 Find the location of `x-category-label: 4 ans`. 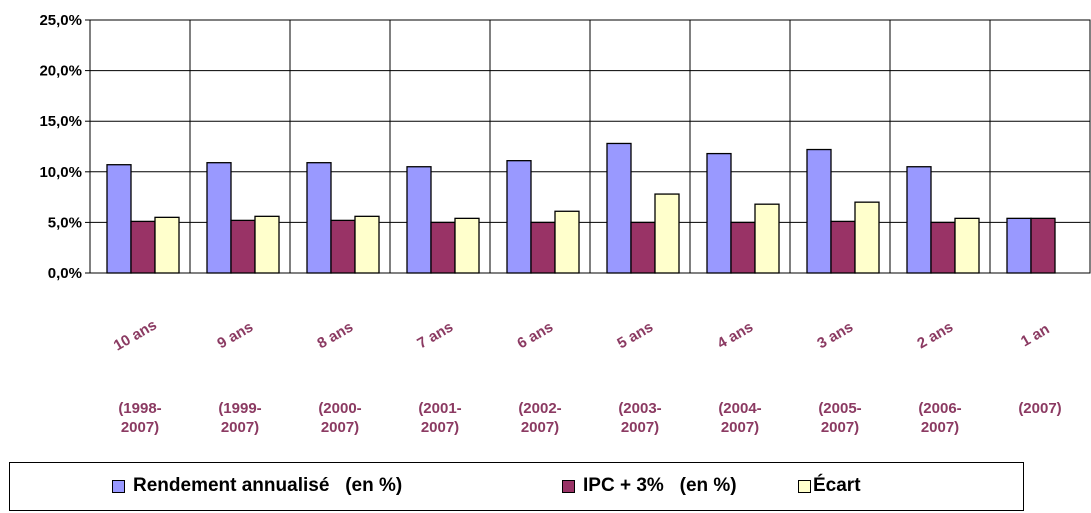

x-category-label: 4 ans is located at coordinates (735, 335).